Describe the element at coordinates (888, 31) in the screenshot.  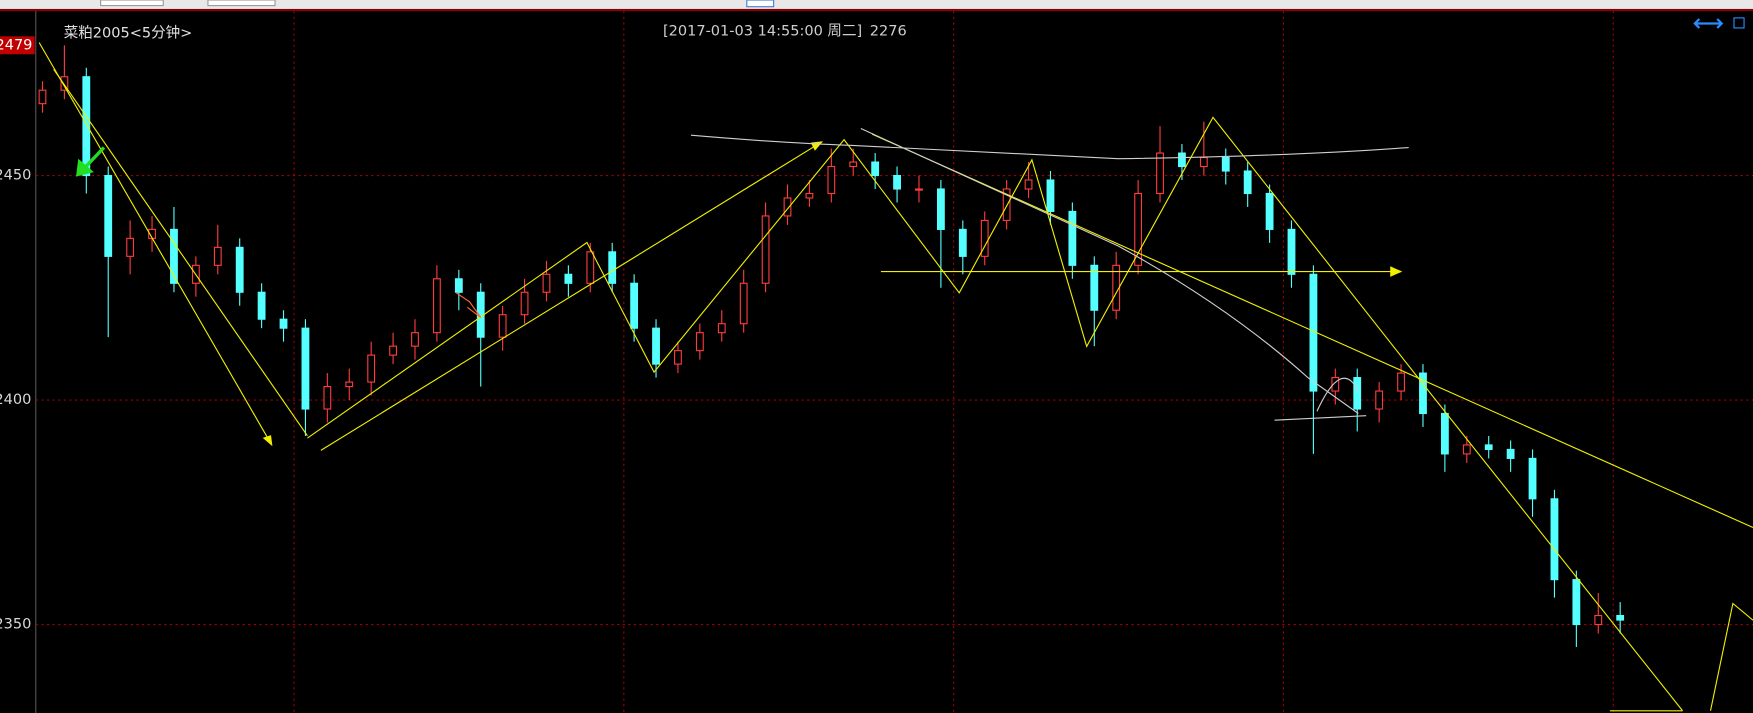
I see `cursor-value: 2276` at that location.